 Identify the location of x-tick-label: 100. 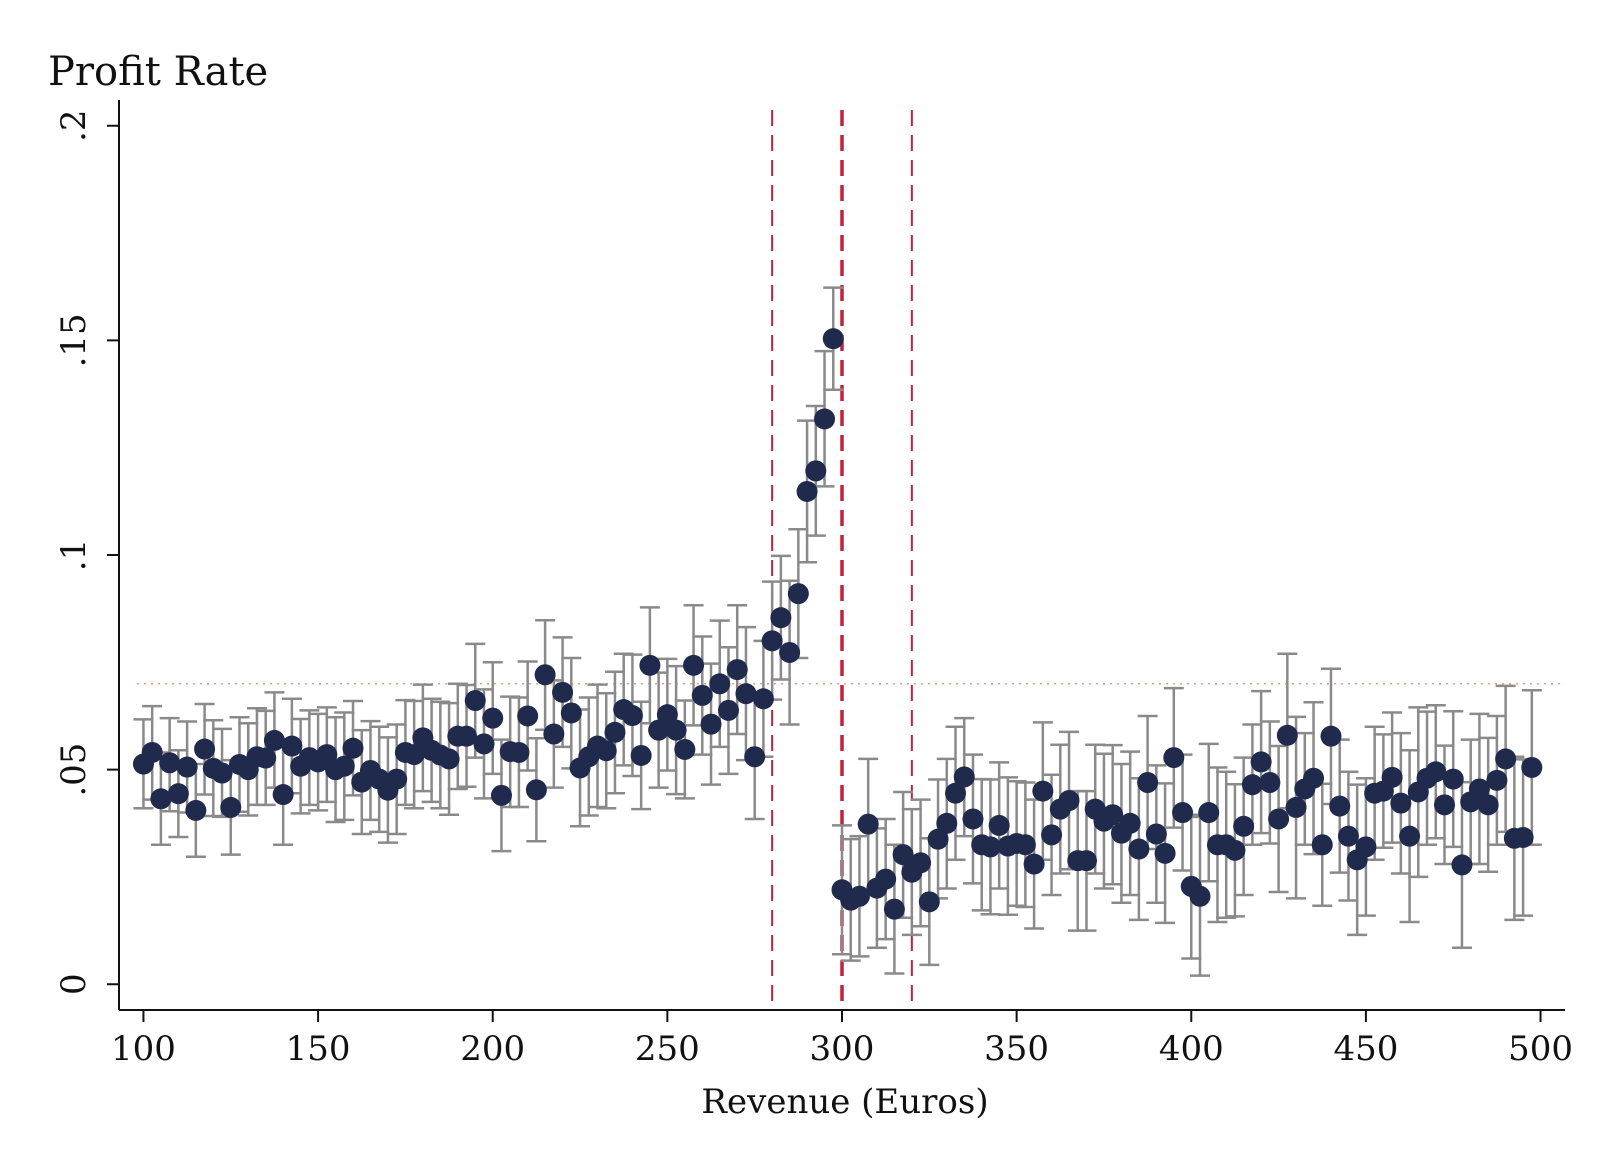
(143, 1049).